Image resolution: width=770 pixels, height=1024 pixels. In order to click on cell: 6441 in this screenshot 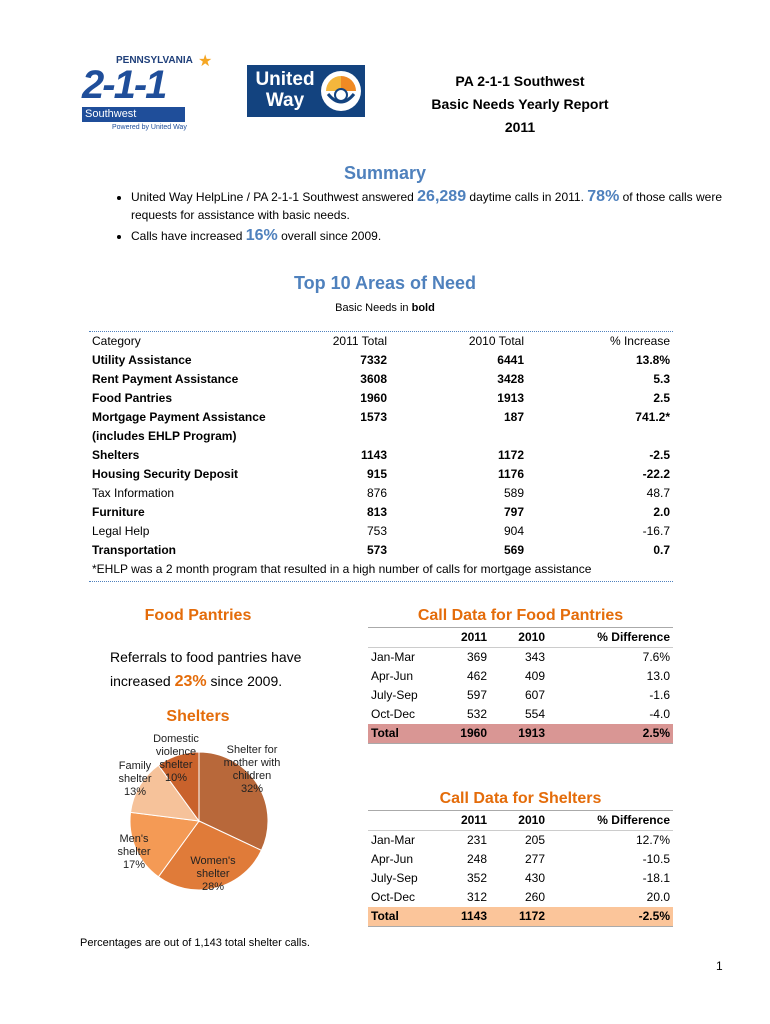, I will do `click(510, 360)`.